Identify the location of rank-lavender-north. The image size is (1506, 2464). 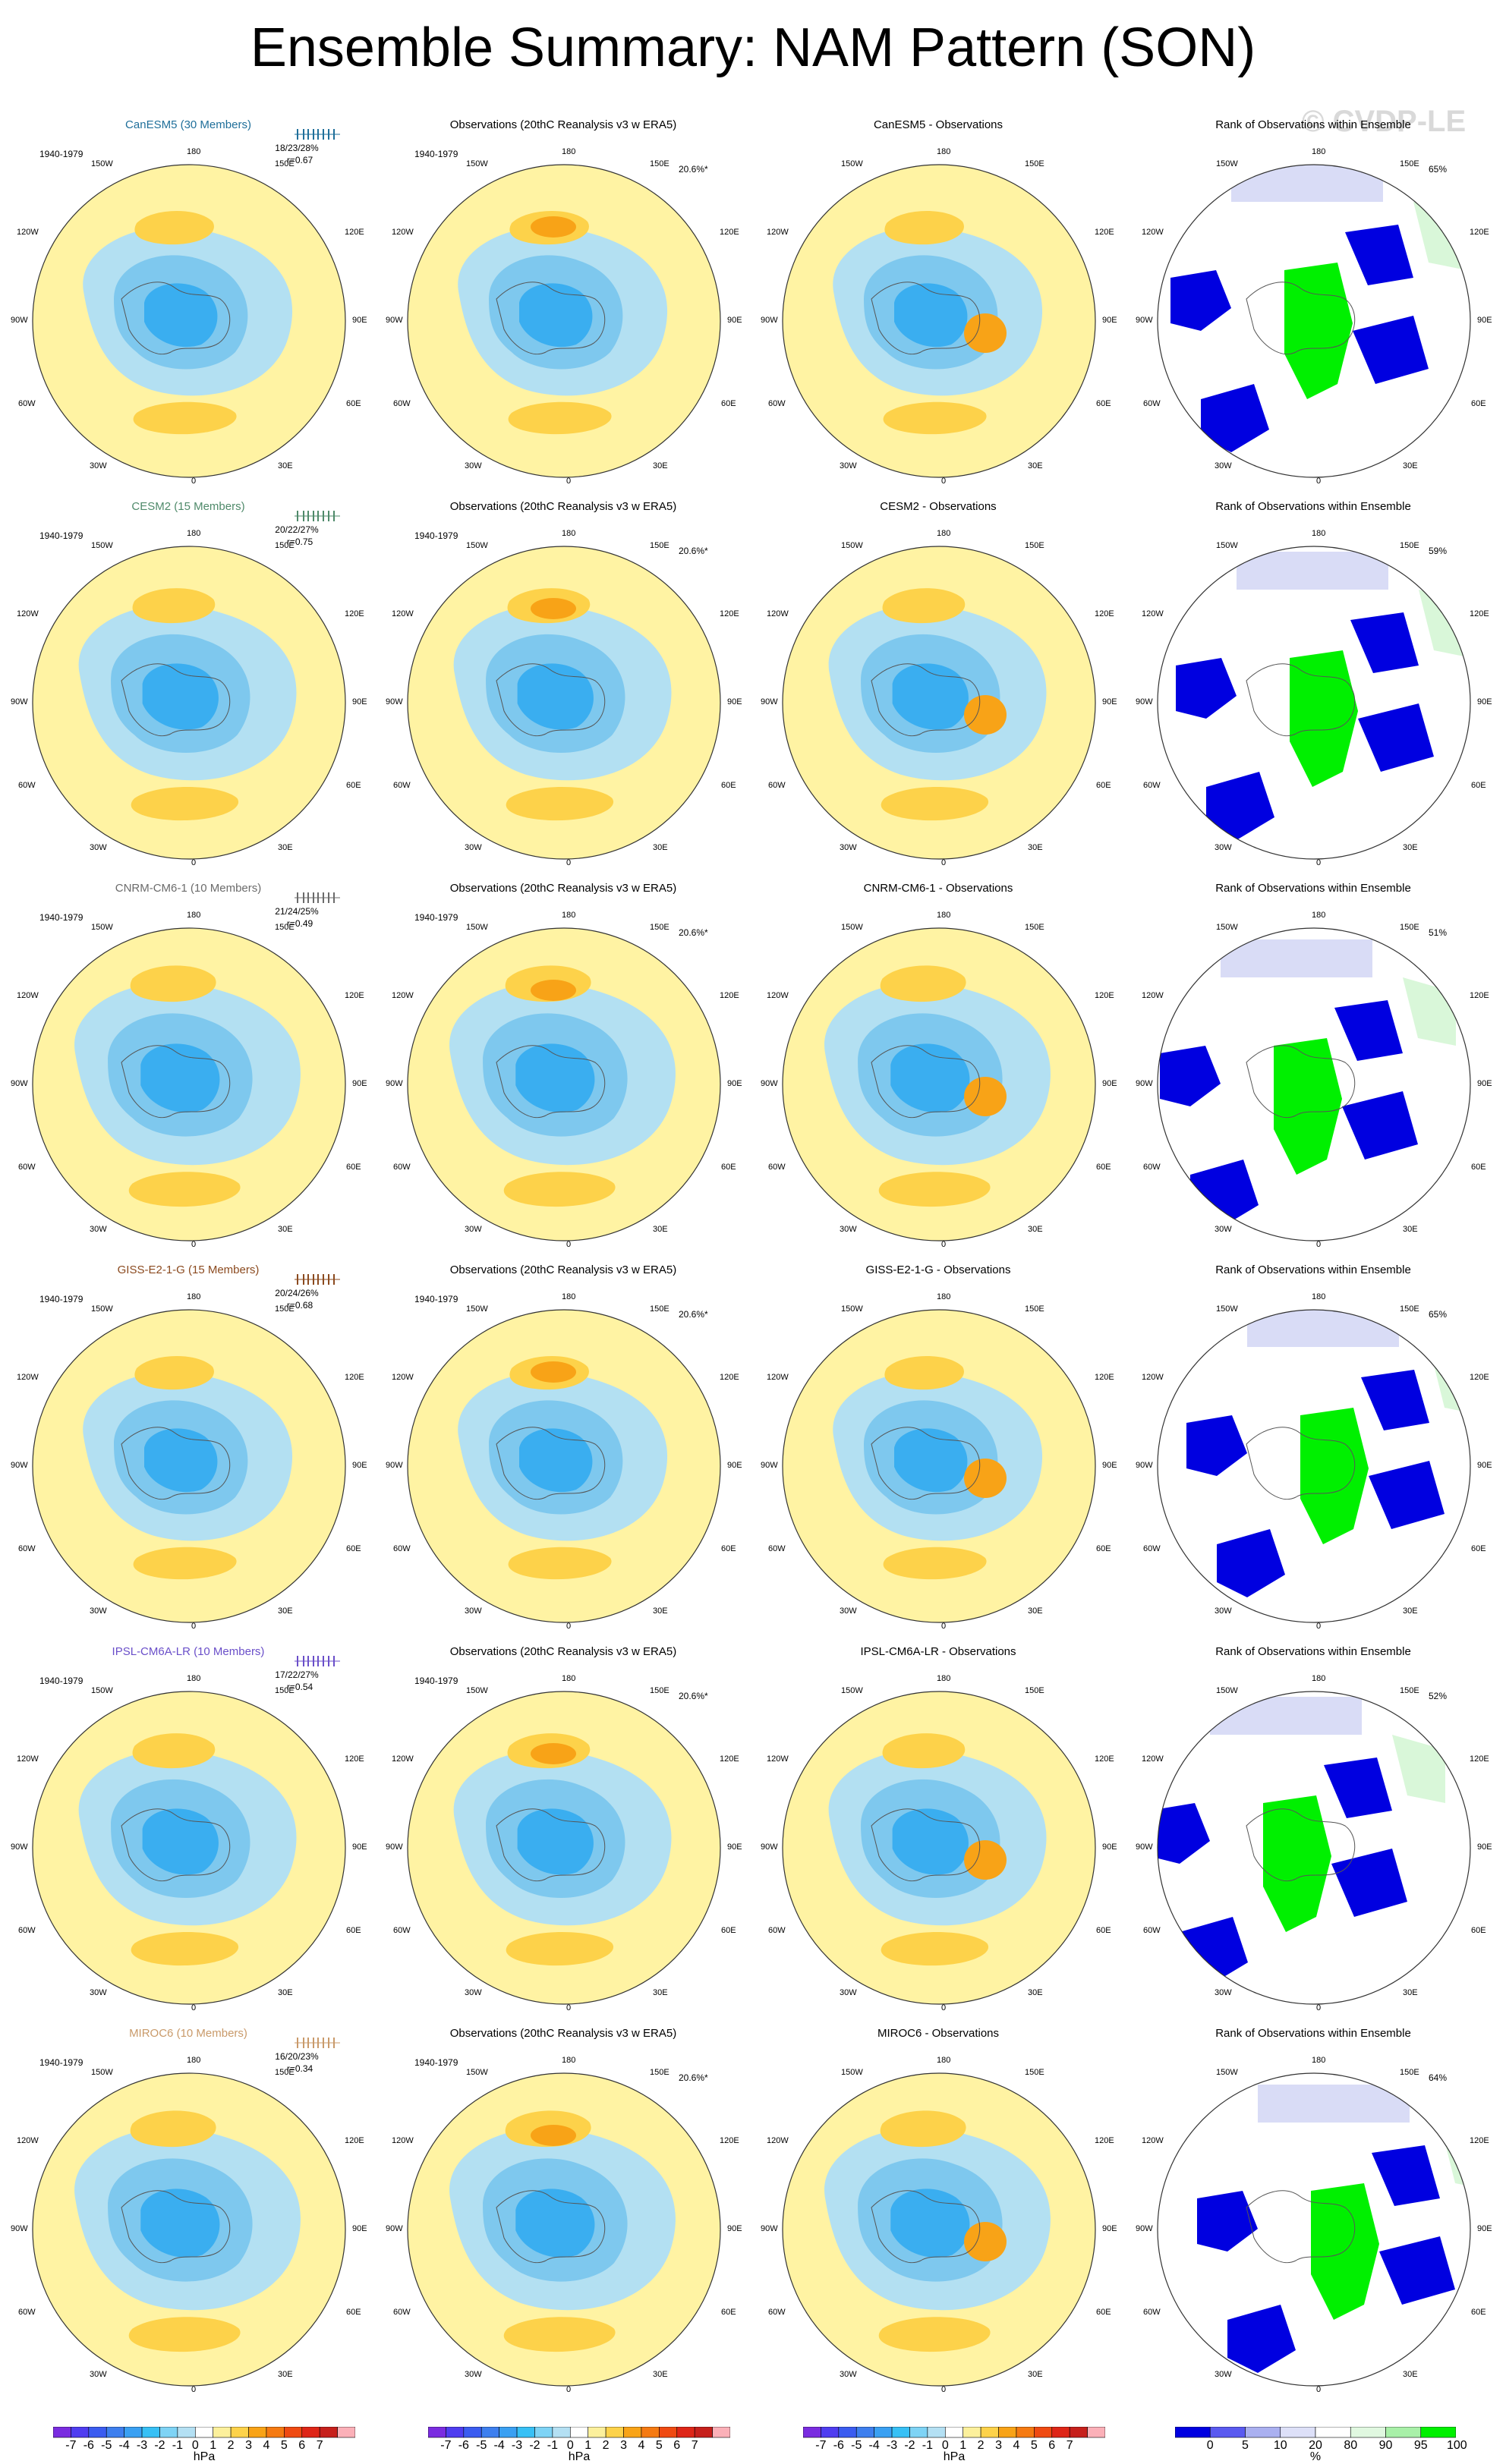
(1323, 1328).